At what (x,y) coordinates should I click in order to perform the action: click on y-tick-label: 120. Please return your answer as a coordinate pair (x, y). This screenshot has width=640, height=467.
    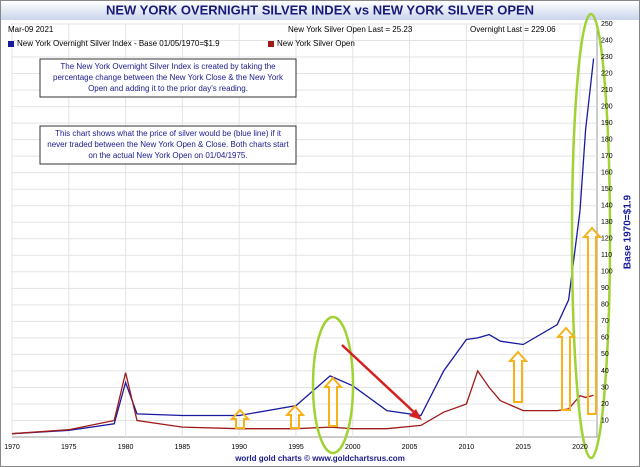
    Looking at the image, I should click on (607, 239).